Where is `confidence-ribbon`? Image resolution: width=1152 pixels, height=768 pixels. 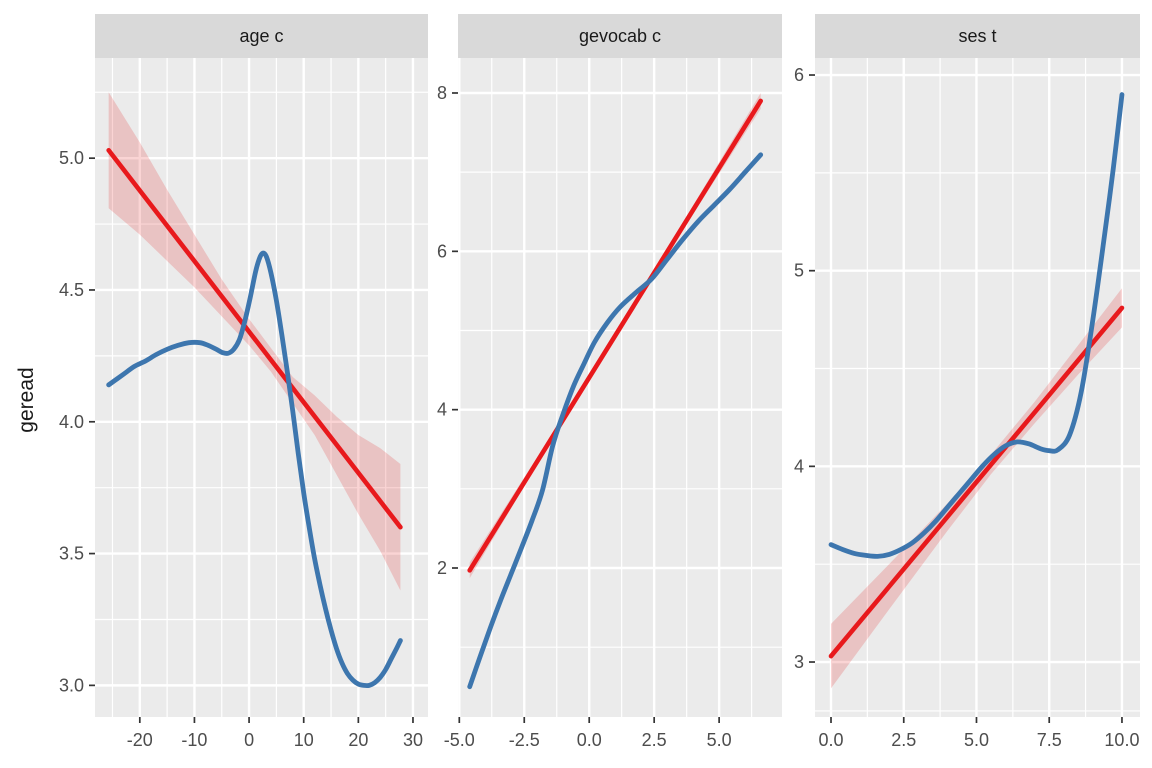
confidence-ribbon is located at coordinates (976, 488).